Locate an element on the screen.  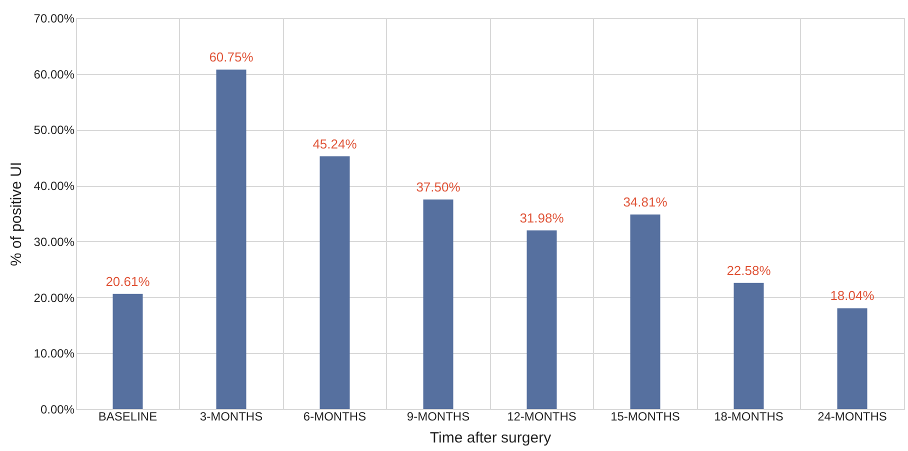
data-label: 20.61% is located at coordinates (128, 281).